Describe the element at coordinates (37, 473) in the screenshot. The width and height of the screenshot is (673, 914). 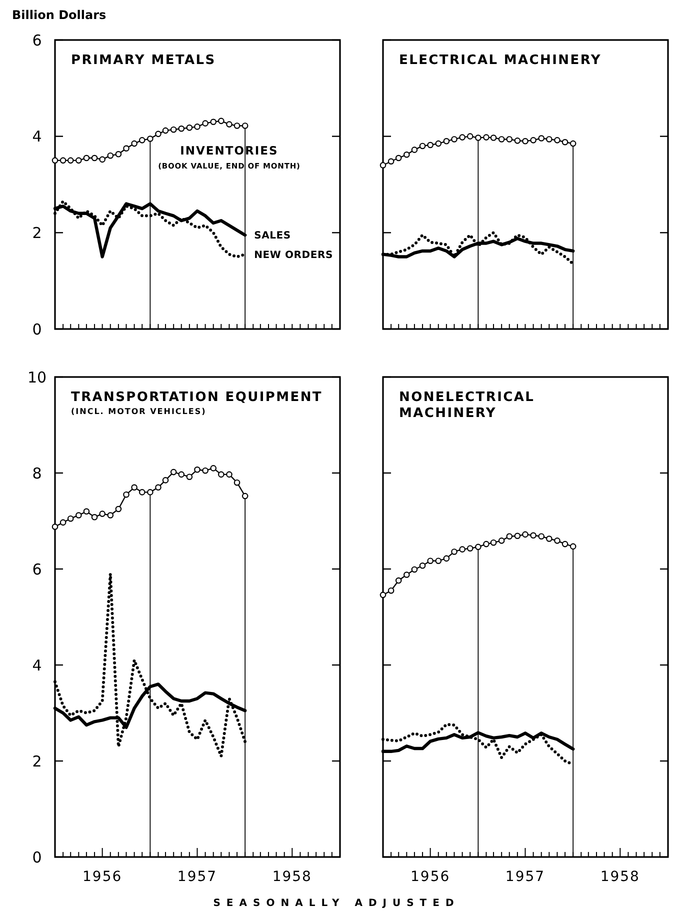
I see `y-tick-label: 8` at that location.